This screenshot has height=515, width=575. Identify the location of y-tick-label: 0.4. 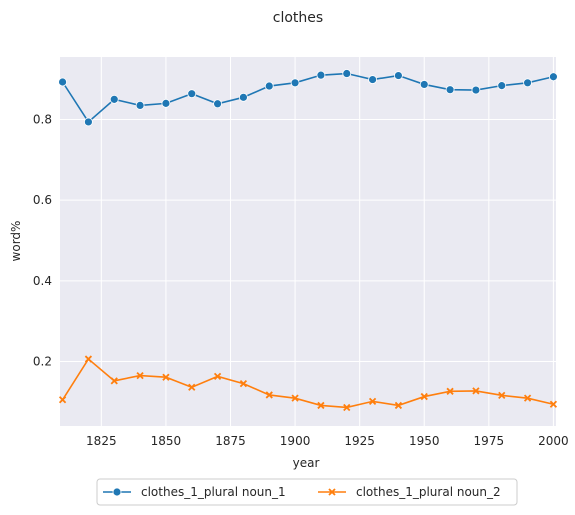
(42, 281).